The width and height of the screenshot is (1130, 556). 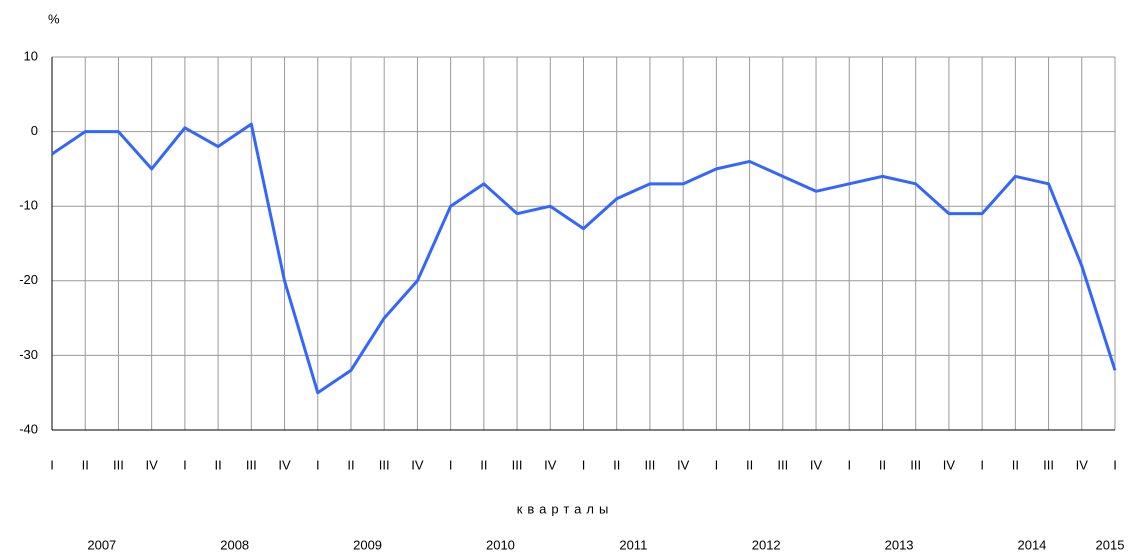 I want to click on year-label: 2009, so click(x=367, y=544).